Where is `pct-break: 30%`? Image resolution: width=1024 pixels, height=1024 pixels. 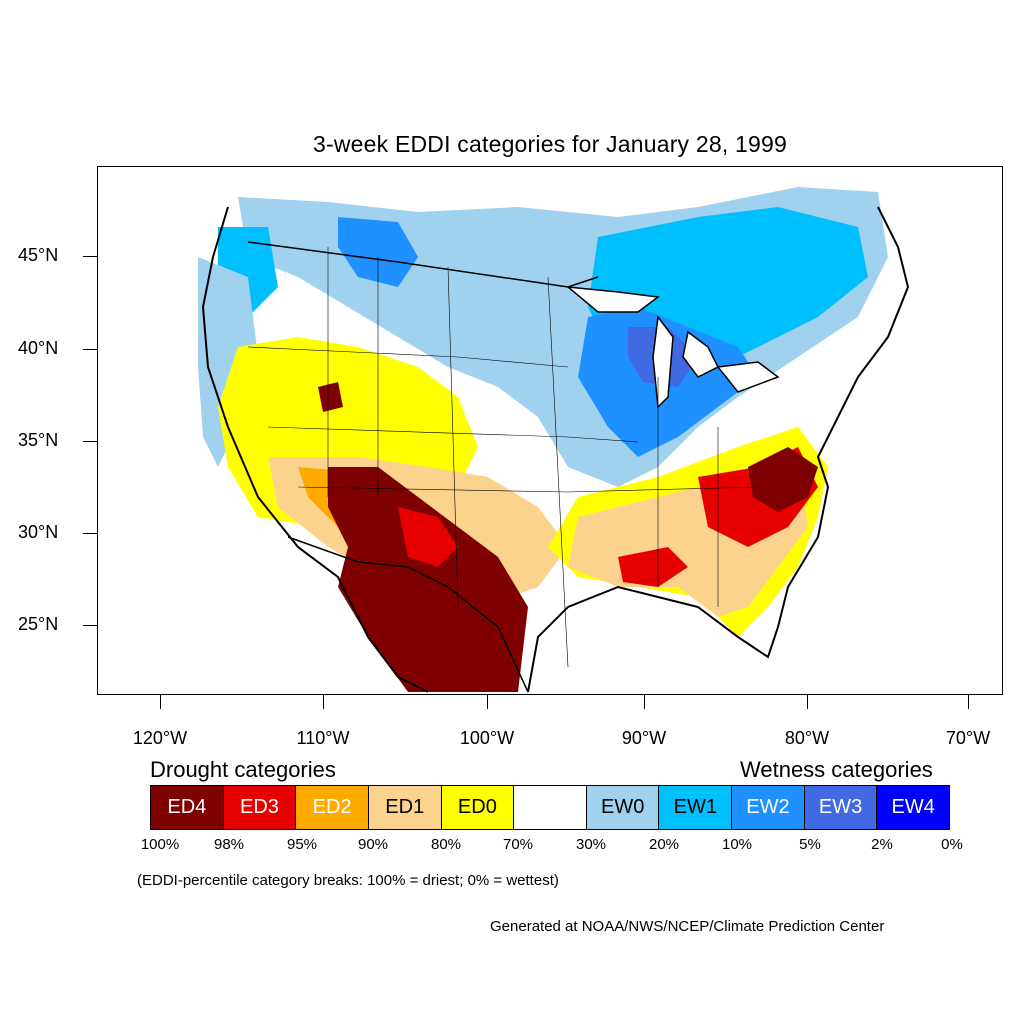
pct-break: 30% is located at coordinates (591, 844).